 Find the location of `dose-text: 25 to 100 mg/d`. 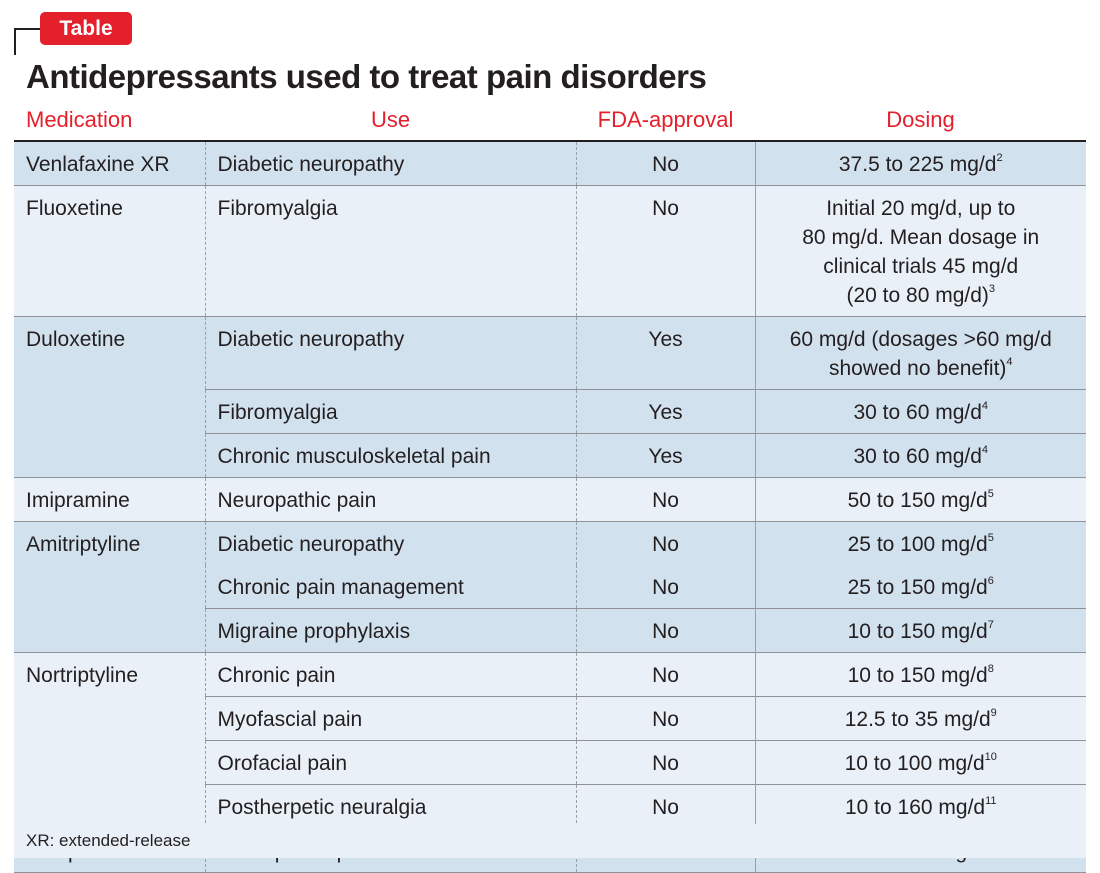

dose-text: 25 to 100 mg/d is located at coordinates (917, 544).